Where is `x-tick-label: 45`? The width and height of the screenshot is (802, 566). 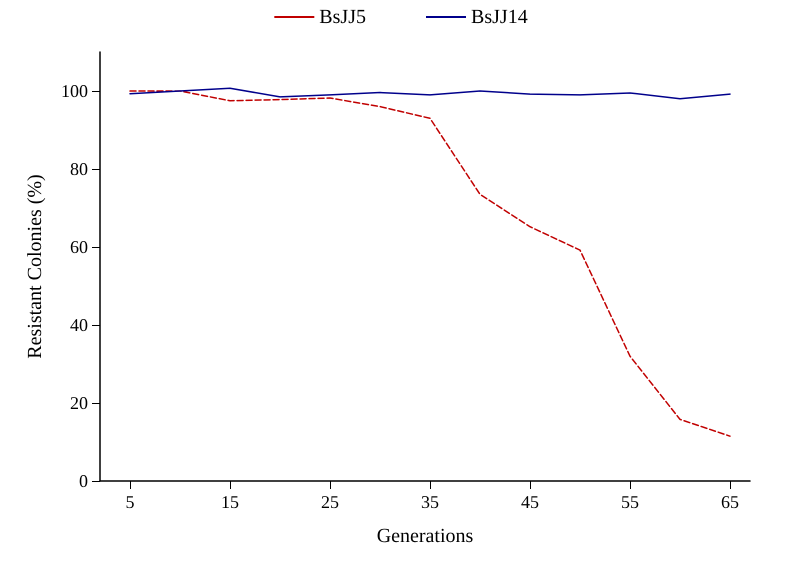 x-tick-label: 45 is located at coordinates (530, 502).